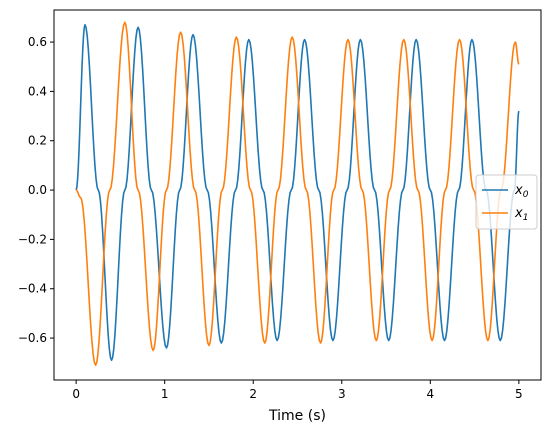  Describe the element at coordinates (521, 191) in the screenshot. I see `legend-label: x0` at that location.